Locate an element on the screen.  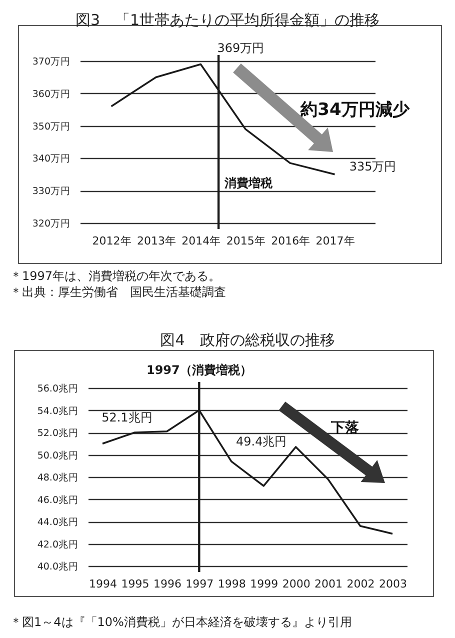
x-tick-label: 2002 is located at coordinates (360, 584).